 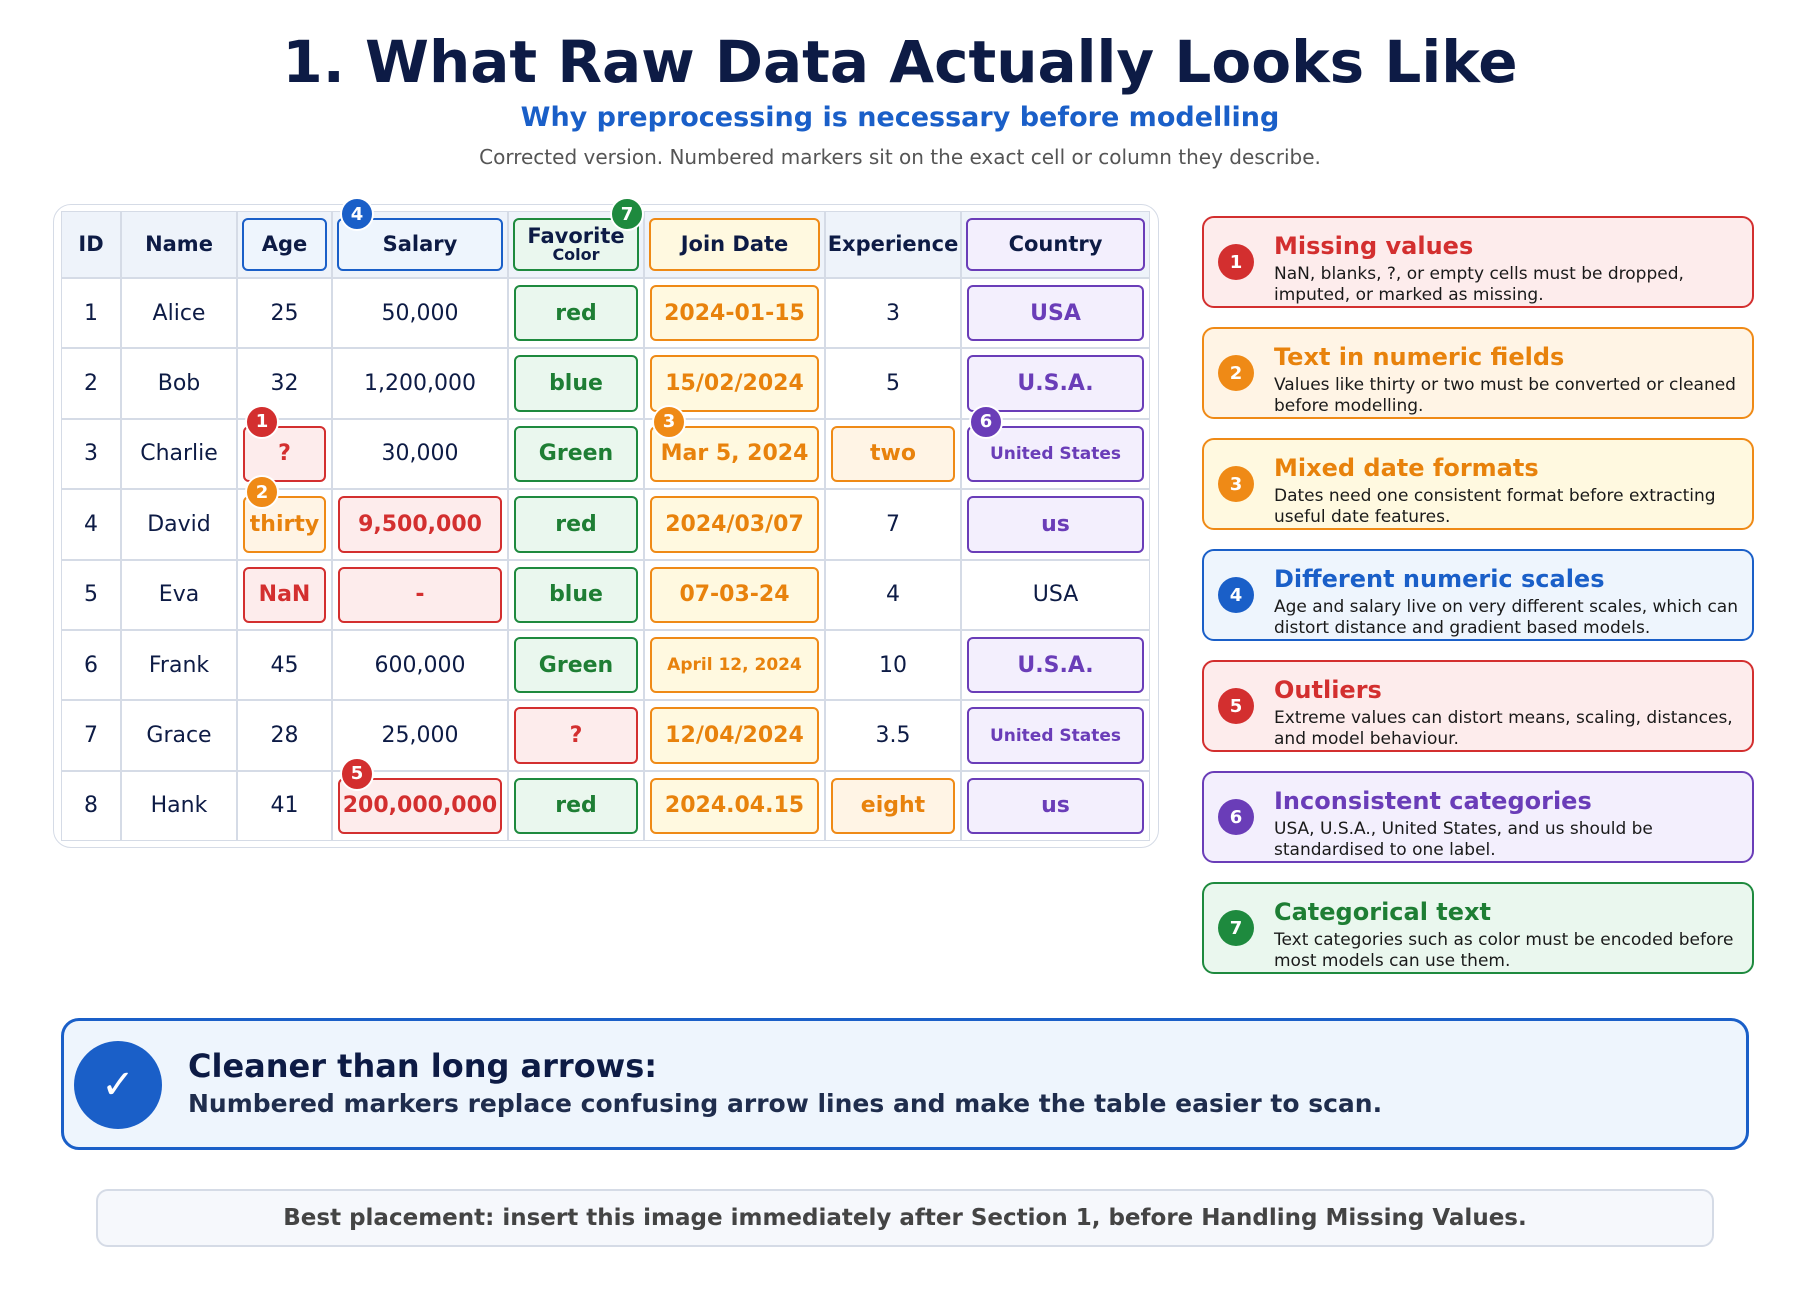 I want to click on cell-value: Grace, so click(x=179, y=736).